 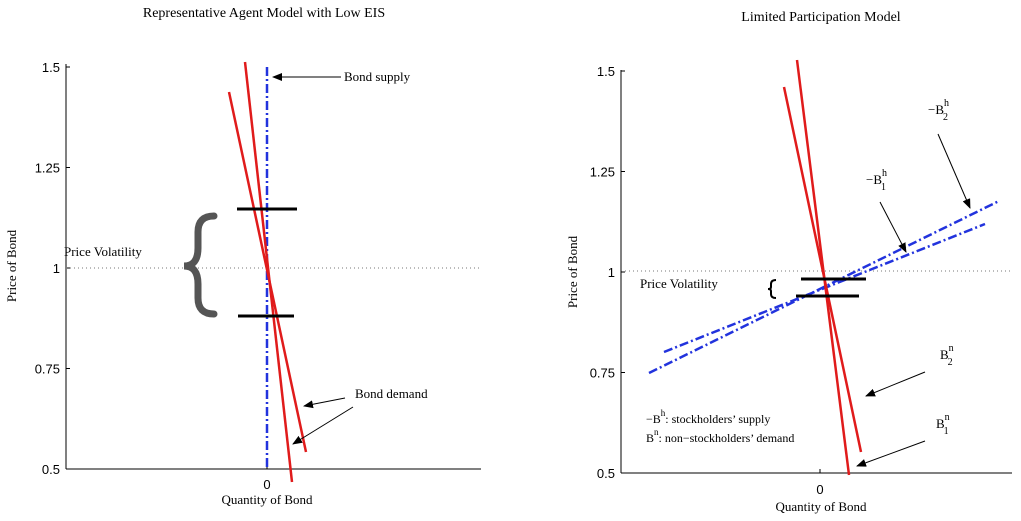 What do you see at coordinates (938, 110) in the screenshot?
I see `right-neg-b2h-label: −Bh 2` at bounding box center [938, 110].